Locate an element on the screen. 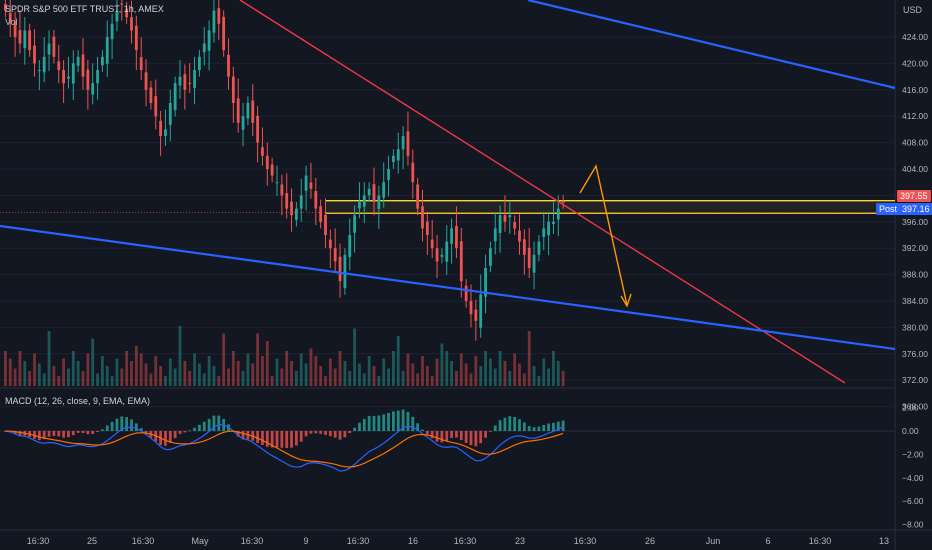 The image size is (932, 550). price-tick-label: 380.00 is located at coordinates (915, 327).